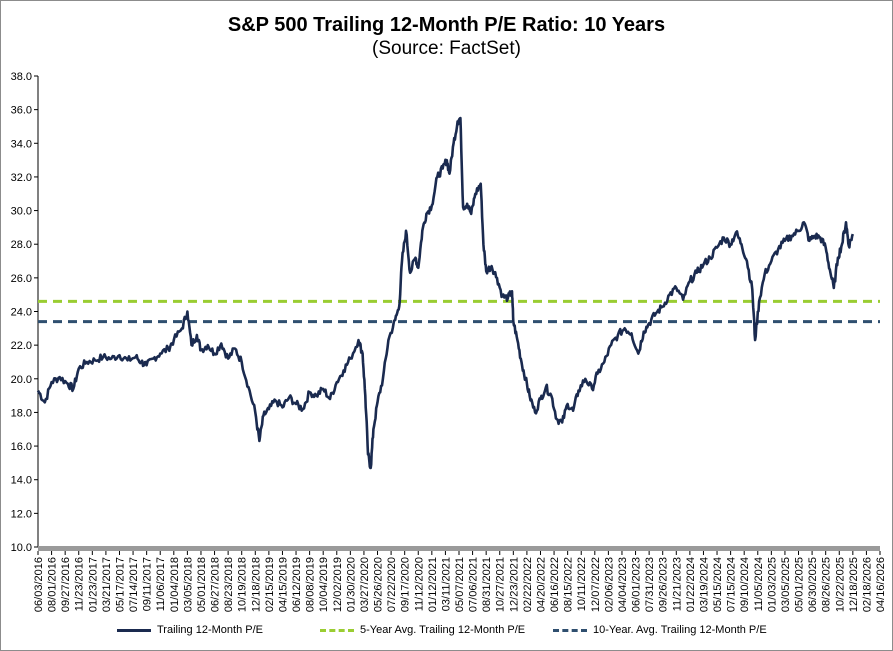 The image size is (893, 651). I want to click on x-tick-label: 08/01/2016, so click(53, 584).